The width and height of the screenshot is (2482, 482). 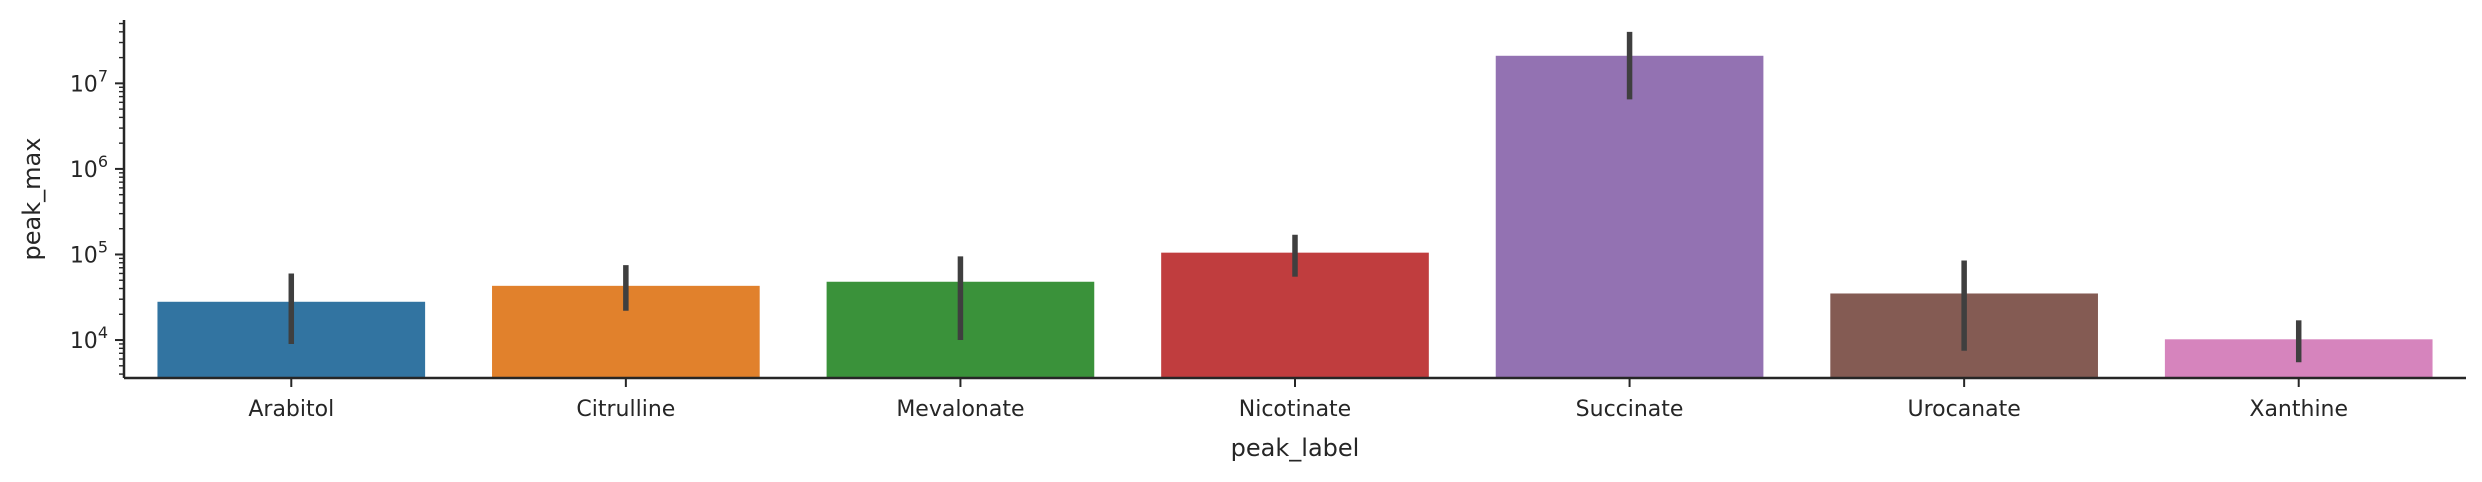 What do you see at coordinates (1629, 217) in the screenshot?
I see `bar-succinate` at bounding box center [1629, 217].